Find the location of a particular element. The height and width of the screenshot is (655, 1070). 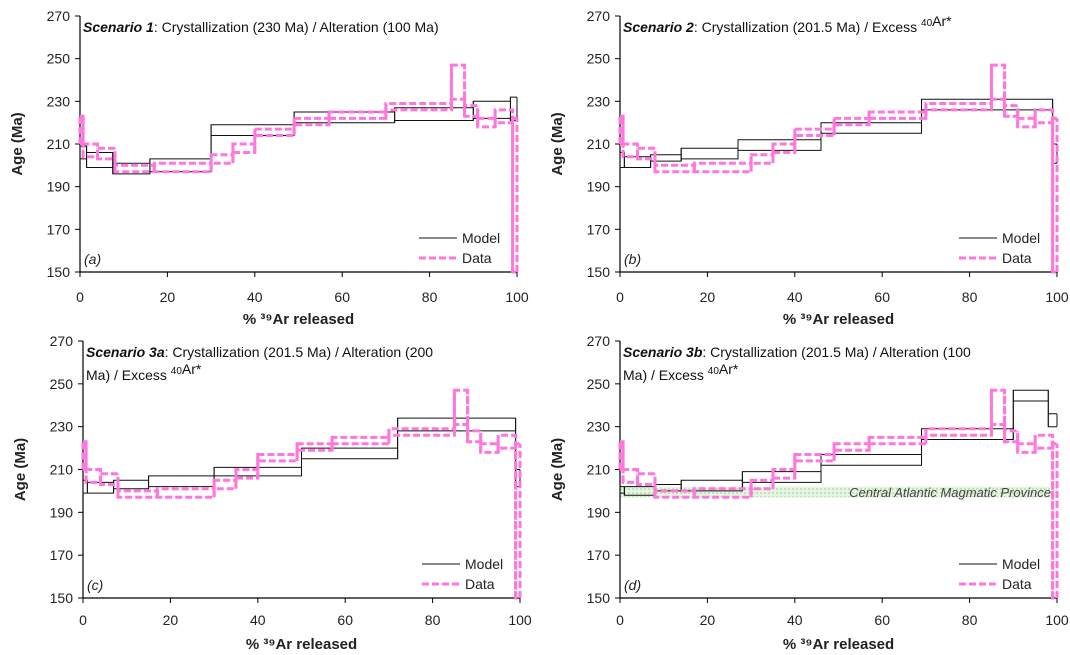

chart-d-camp-band is located at coordinates (838, 492).